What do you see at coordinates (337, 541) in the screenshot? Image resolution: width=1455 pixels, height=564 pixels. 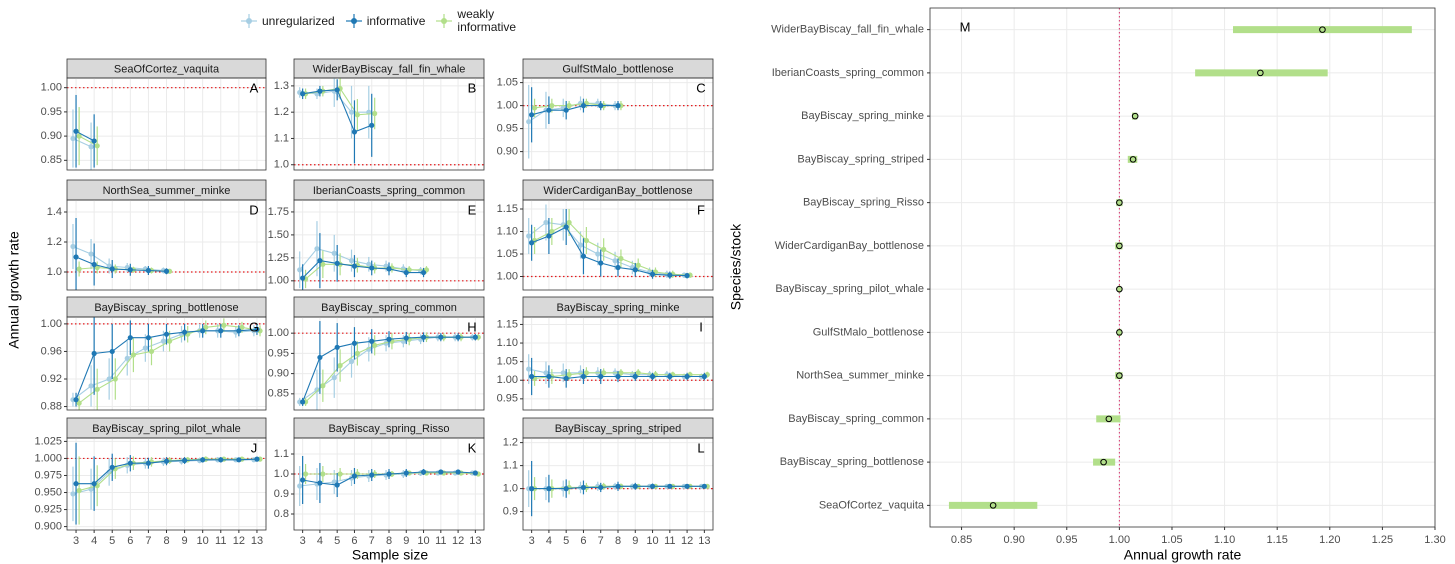 I see `x-tick-label: 5` at bounding box center [337, 541].